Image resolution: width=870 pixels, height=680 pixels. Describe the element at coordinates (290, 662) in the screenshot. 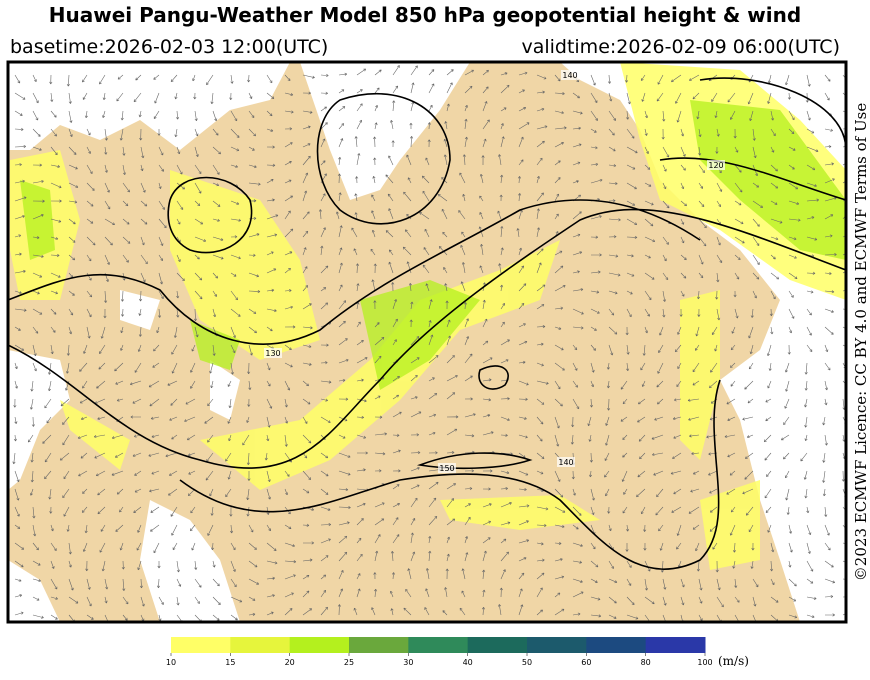

I see `colorbar-tick-label: 20` at that location.